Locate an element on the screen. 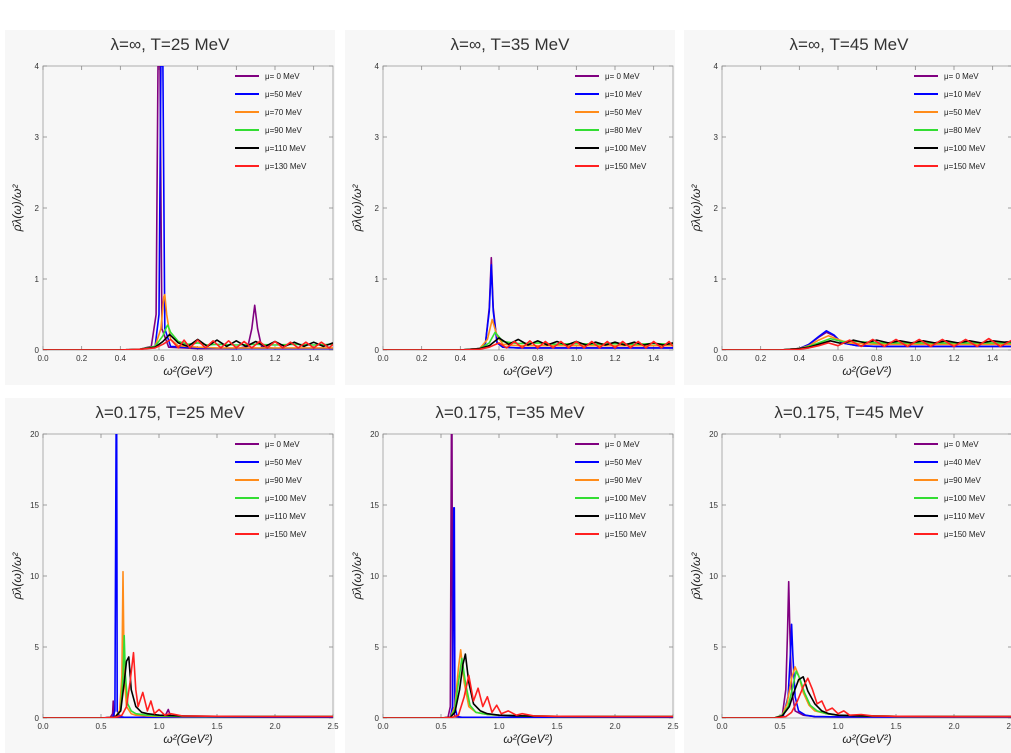 This screenshot has width=1011, height=753. panel-title: λ=∞, T=35 MeV is located at coordinates (511, 44).